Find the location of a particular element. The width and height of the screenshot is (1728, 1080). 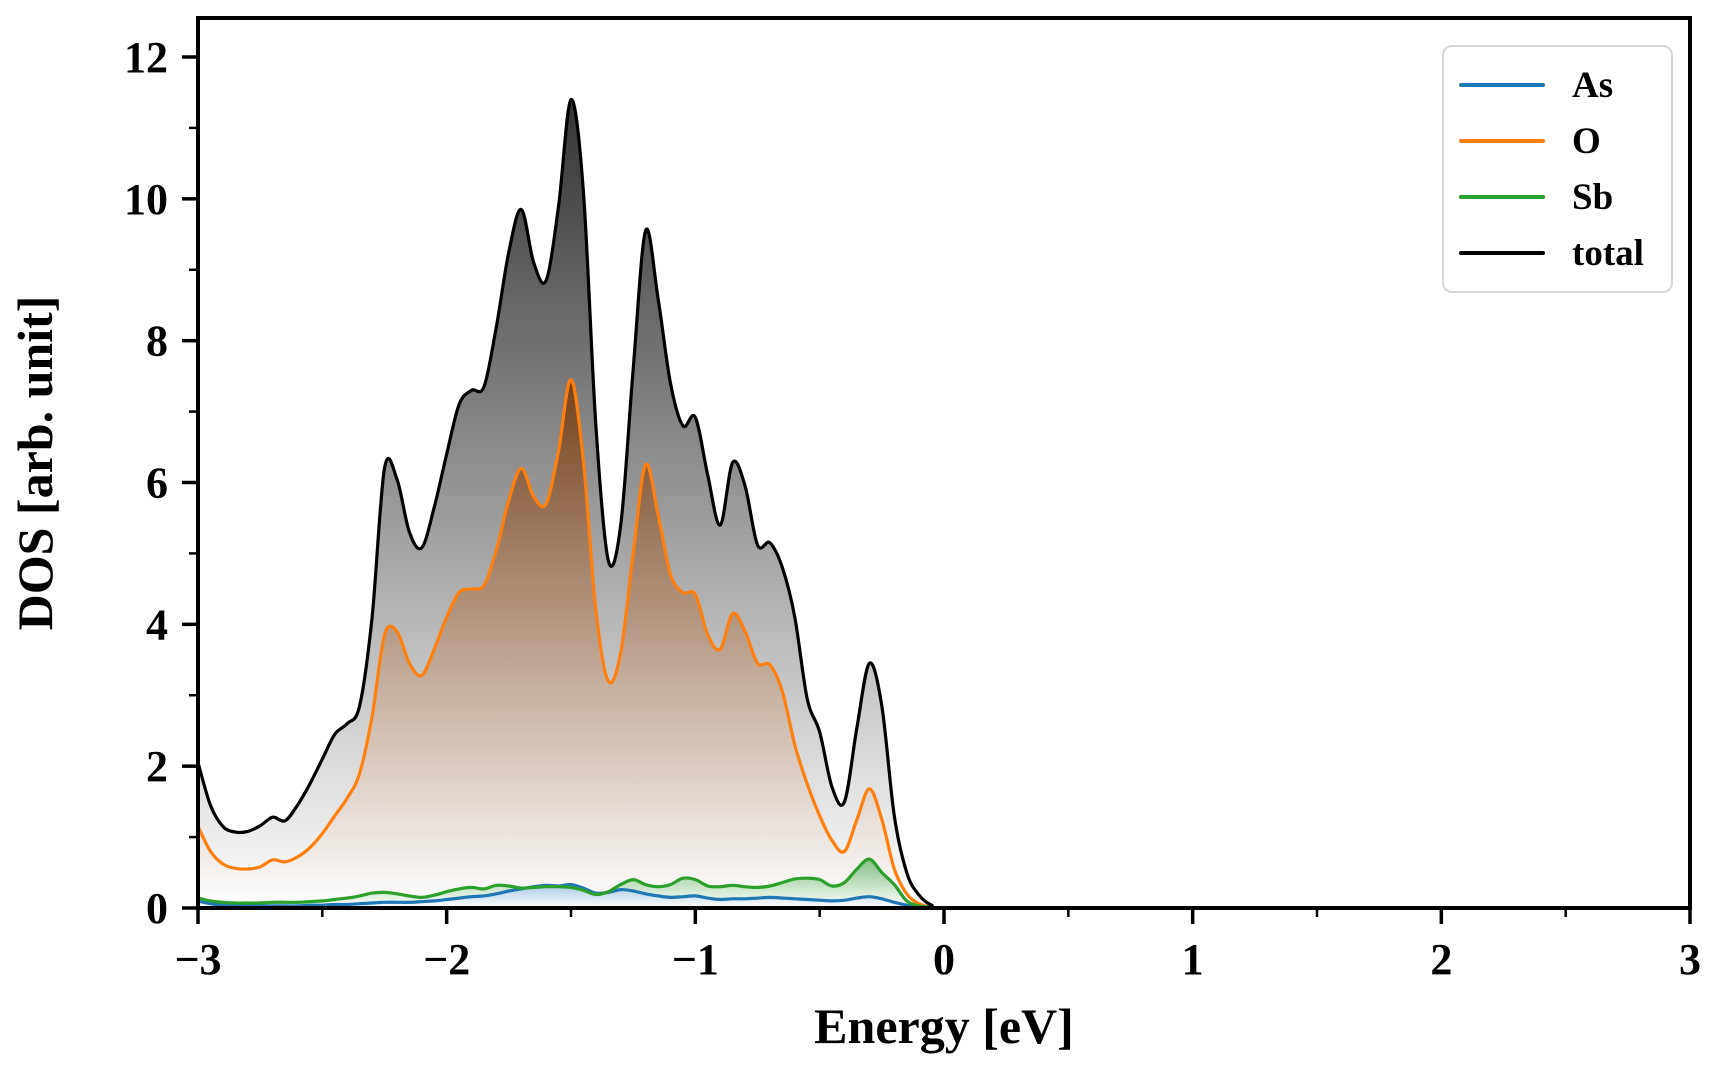

x-tick-label: 1 is located at coordinates (1193, 959).